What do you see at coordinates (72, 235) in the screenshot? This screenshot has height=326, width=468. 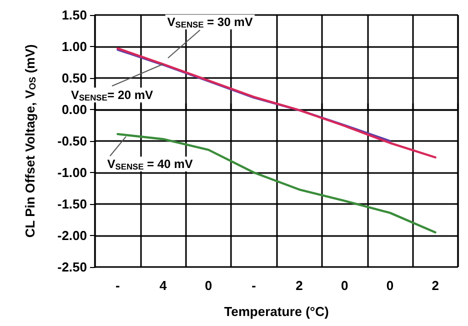 I see `y-tick-label: -2.00` at bounding box center [72, 235].